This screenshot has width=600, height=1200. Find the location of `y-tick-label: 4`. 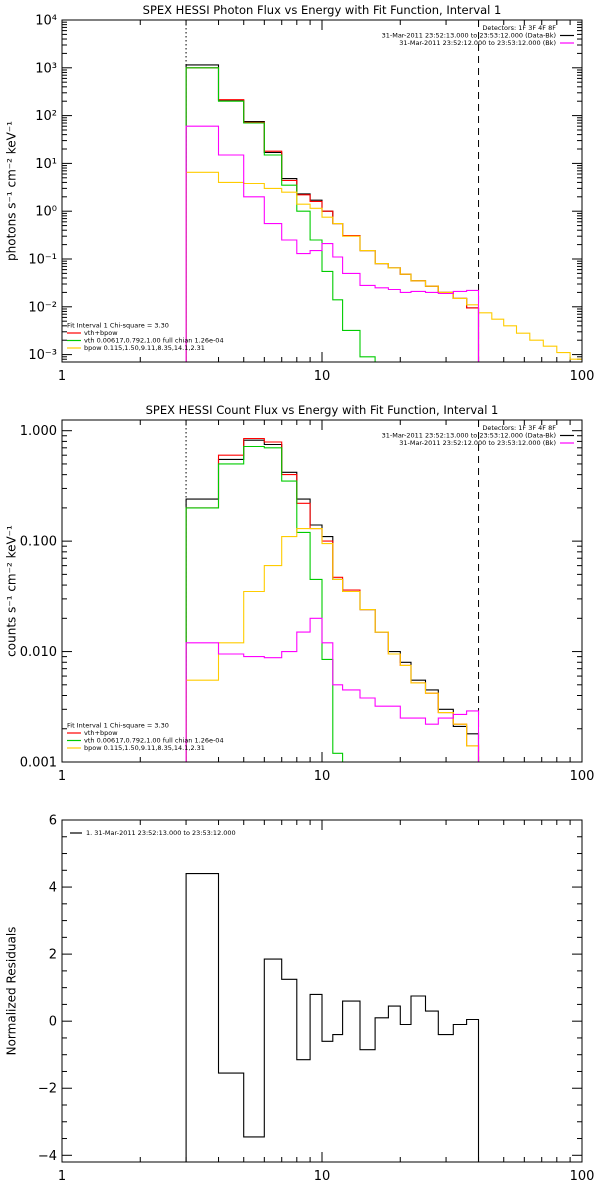

y-tick-label: 4 is located at coordinates (53, 888).